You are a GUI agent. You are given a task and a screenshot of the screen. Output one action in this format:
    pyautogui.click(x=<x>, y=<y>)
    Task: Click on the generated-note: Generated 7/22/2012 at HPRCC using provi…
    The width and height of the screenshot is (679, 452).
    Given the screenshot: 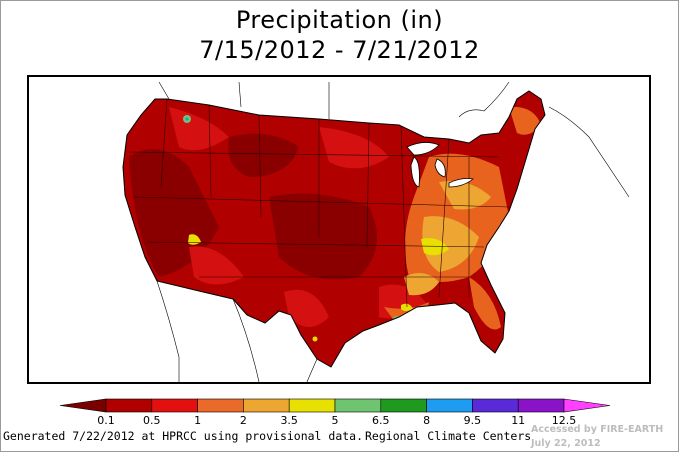 What is the action you would take?
    pyautogui.click(x=183, y=436)
    